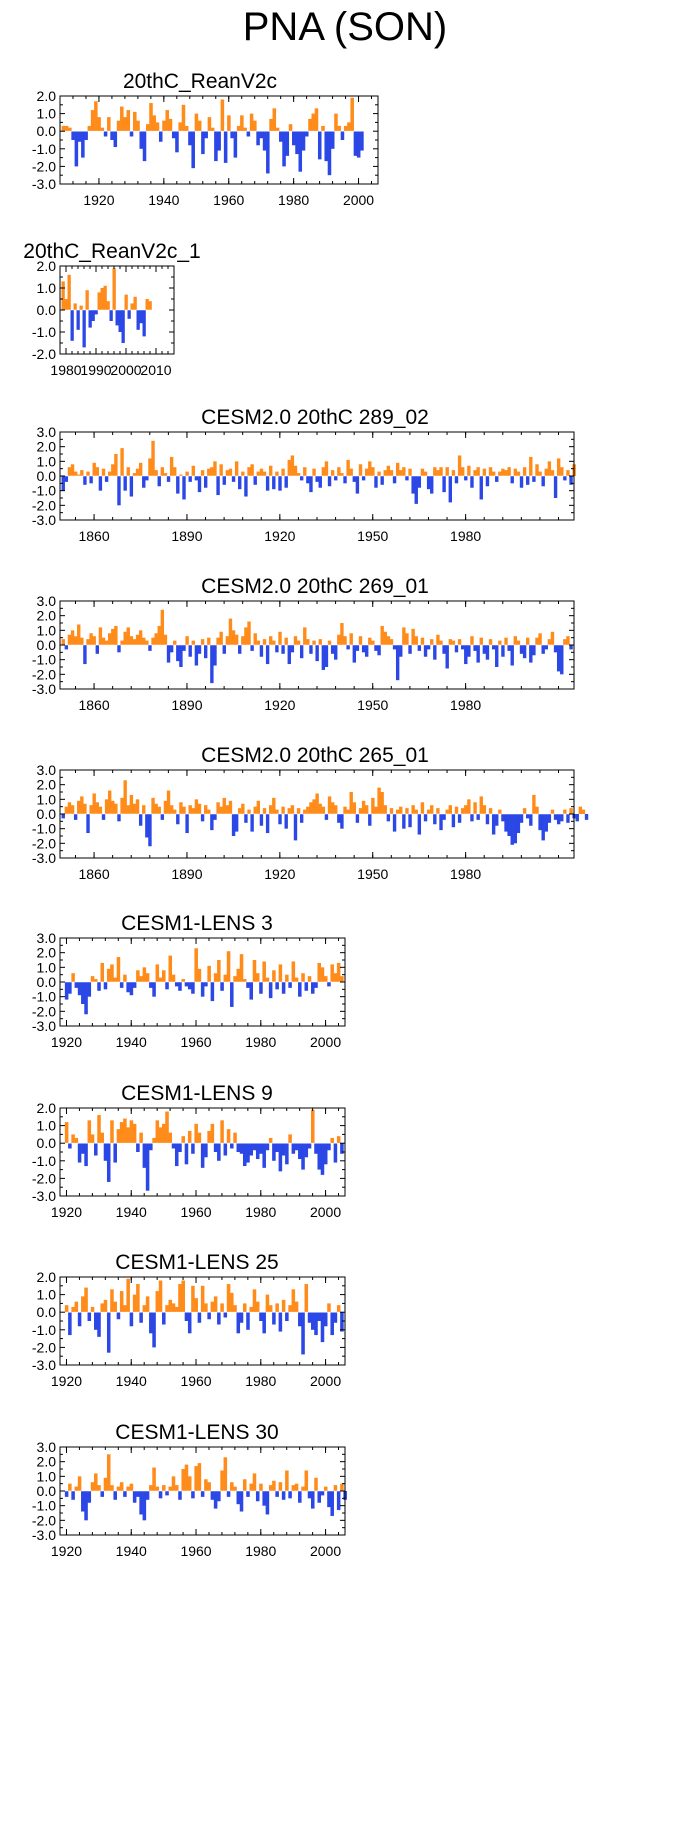  What do you see at coordinates (47, 1143) in the screenshot?
I see `y-tick-label: 0.0` at bounding box center [47, 1143].